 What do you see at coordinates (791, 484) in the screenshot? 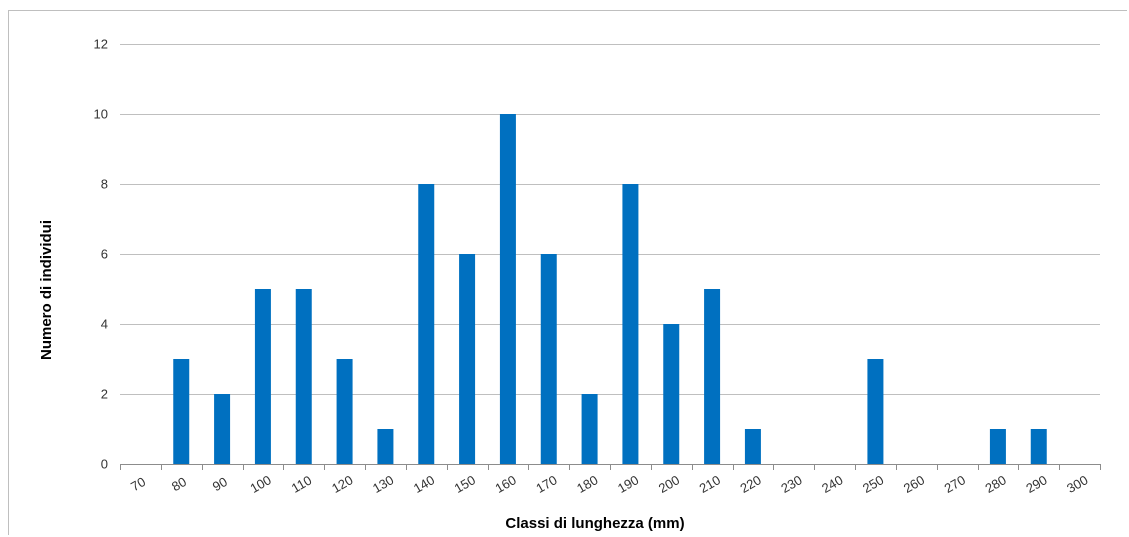
I see `x-tick-label: 230` at bounding box center [791, 484].